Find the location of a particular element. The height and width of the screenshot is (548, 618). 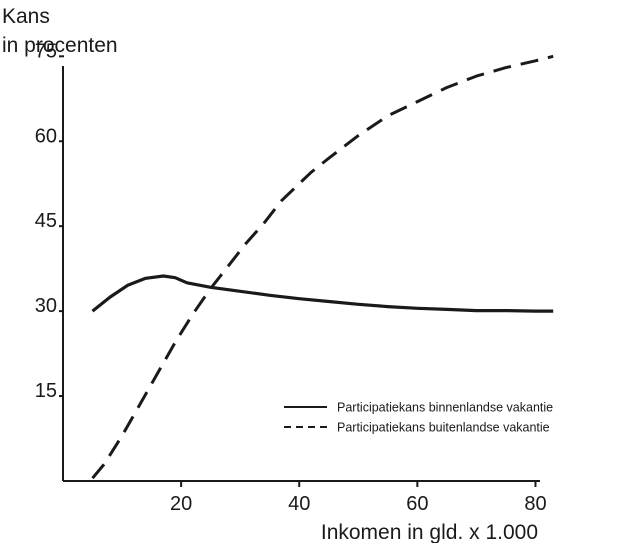

x-axis-label: Inkomen in gld. x 1.000 is located at coordinates (429, 532).